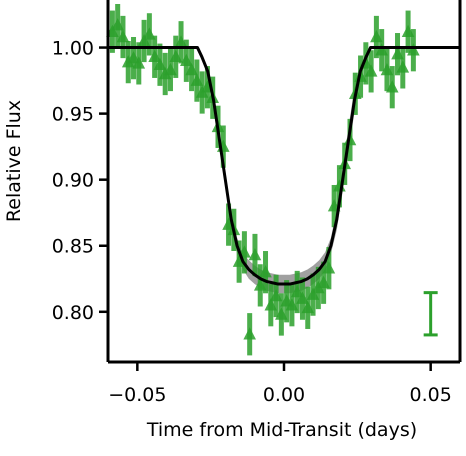 Image resolution: width=466 pixels, height=456 pixels. What do you see at coordinates (73, 115) in the screenshot?
I see `y-tick-label: 0.95` at bounding box center [73, 115].